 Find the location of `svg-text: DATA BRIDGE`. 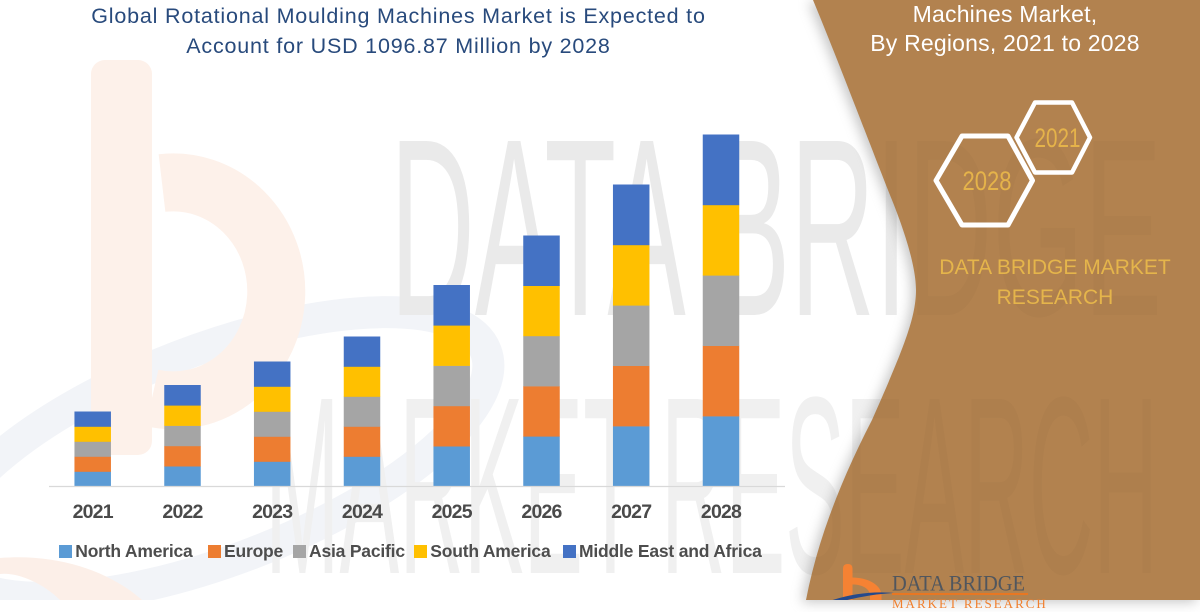

svg-text: DATA BRIDGE is located at coordinates (958, 582).